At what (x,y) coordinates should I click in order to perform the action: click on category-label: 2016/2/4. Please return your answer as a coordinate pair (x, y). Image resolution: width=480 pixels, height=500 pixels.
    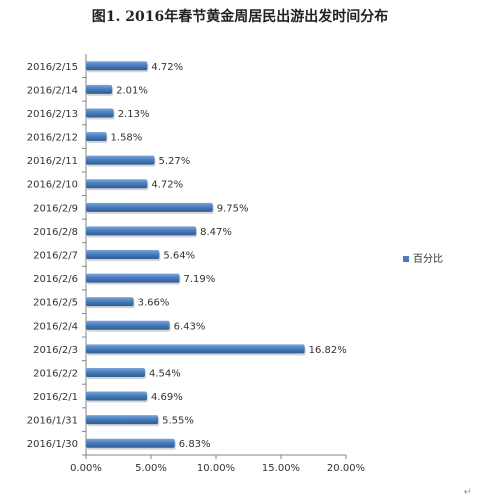
    Looking at the image, I should click on (55, 326).